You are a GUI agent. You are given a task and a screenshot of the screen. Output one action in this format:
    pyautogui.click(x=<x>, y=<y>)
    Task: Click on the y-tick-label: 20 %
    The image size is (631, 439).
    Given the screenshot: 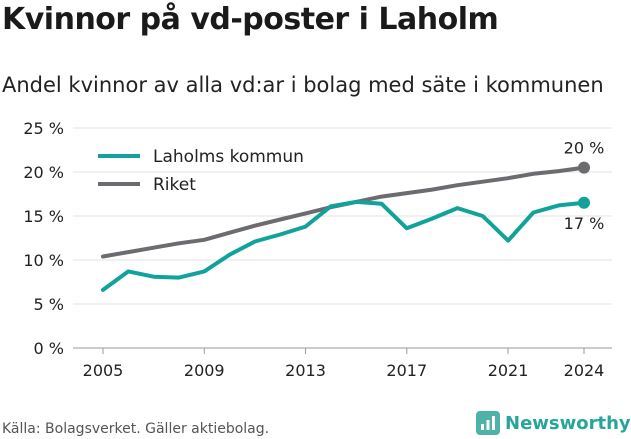 What is the action you would take?
    pyautogui.click(x=43, y=172)
    